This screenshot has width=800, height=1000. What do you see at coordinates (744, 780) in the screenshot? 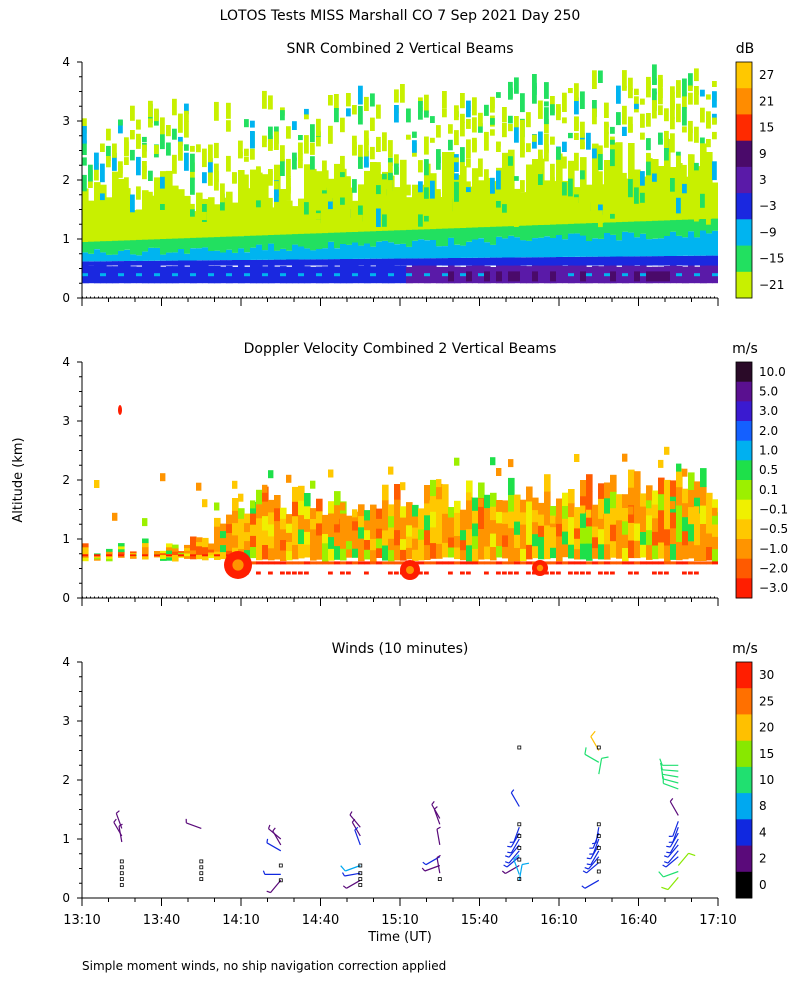
I see `colorbar-frame` at bounding box center [744, 780].